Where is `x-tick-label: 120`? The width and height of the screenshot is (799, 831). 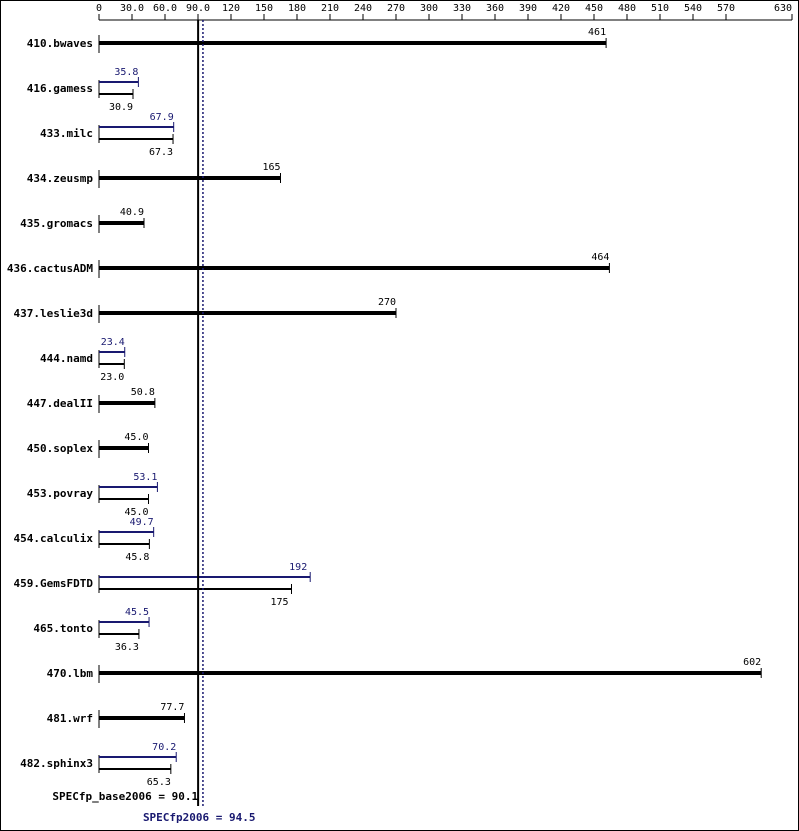 x-tick-label: 120 is located at coordinates (231, 8).